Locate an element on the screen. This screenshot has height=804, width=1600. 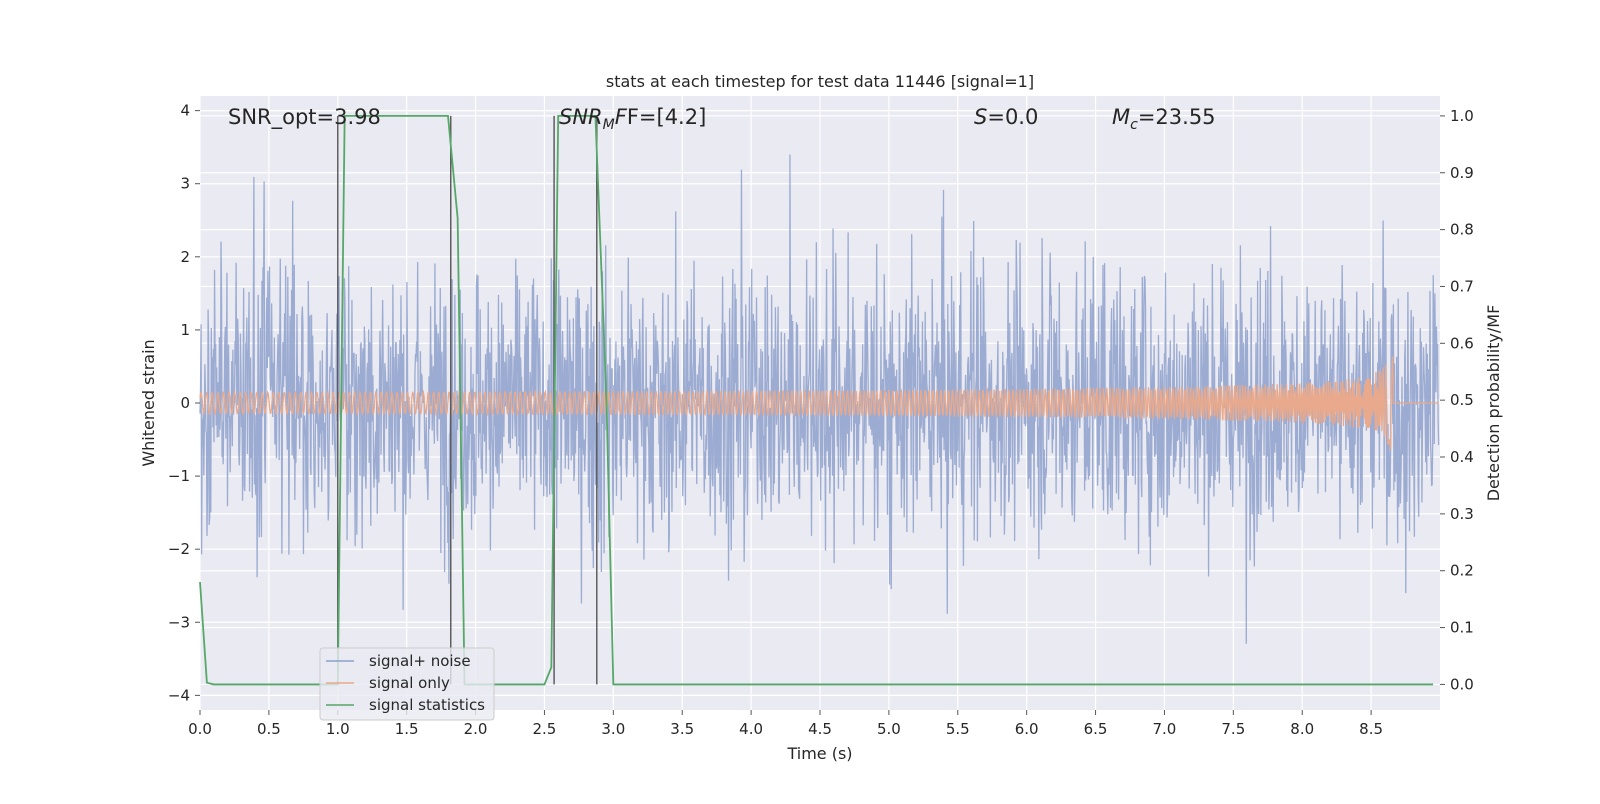
x-tick-label: 8.5 is located at coordinates (1371, 729).